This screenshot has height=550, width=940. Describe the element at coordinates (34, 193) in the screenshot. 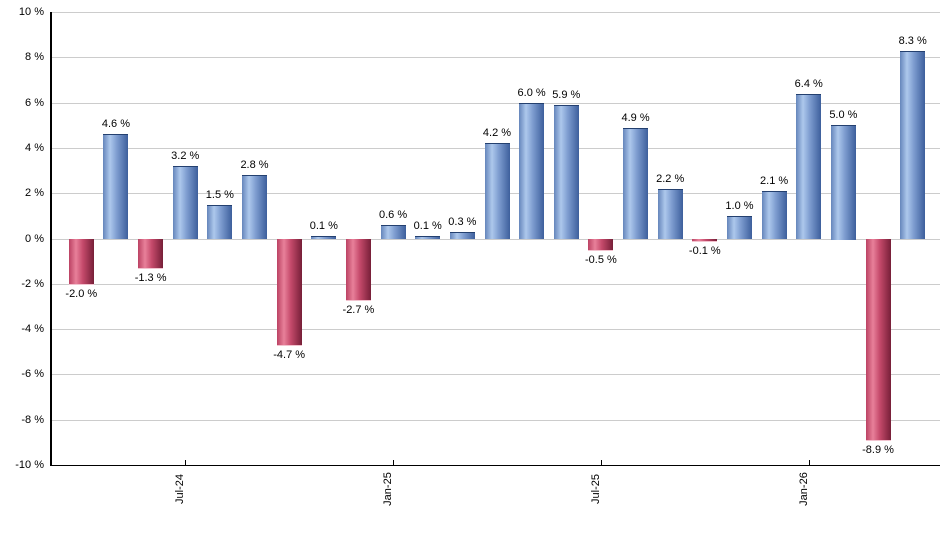

I see `y-axis-label: 2 %` at that location.